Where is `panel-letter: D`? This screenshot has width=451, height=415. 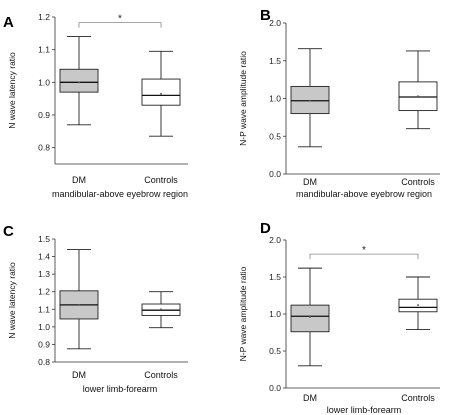
panel-letter: D is located at coordinates (265, 228).